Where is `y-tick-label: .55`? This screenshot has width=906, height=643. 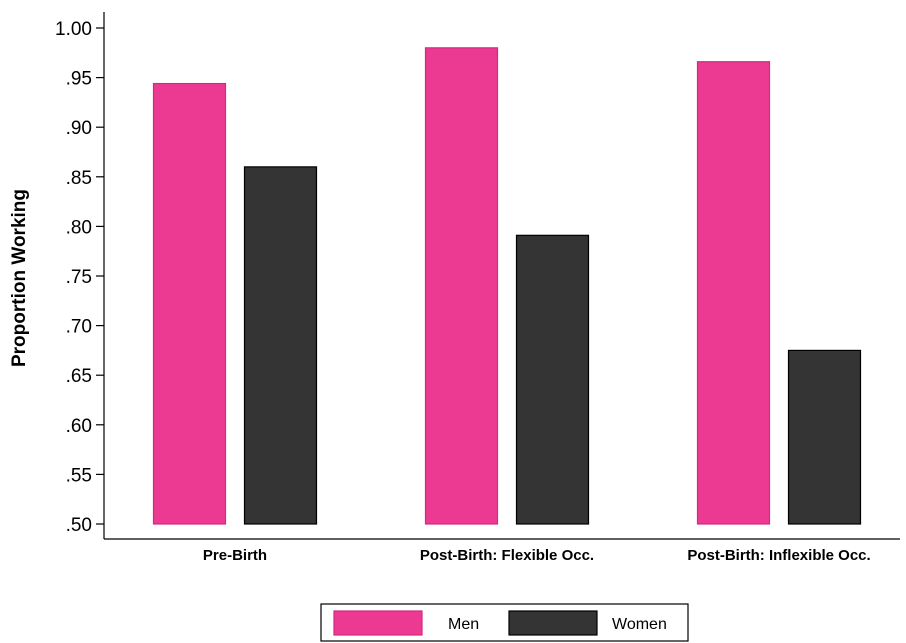 y-tick-label: .55 is located at coordinates (79, 475).